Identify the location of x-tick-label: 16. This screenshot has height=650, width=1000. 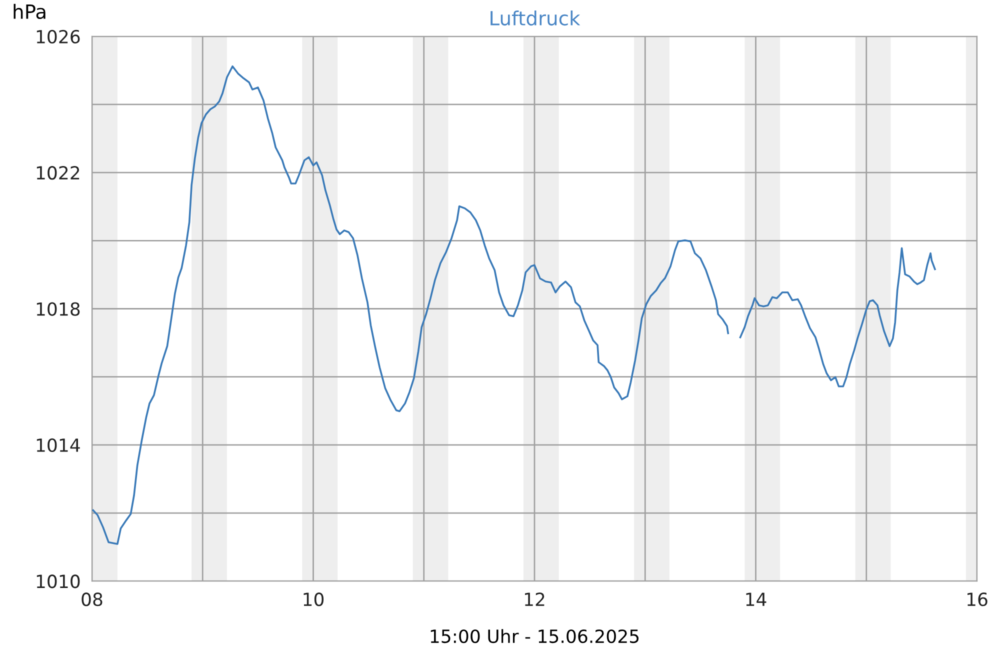
(977, 599).